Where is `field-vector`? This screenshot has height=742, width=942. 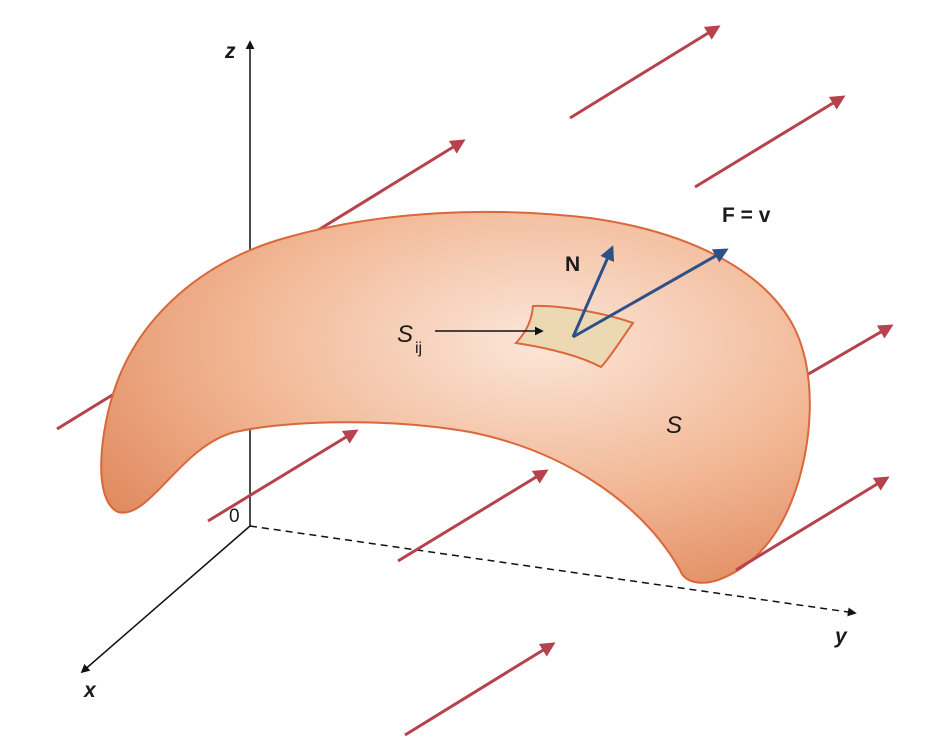
field-vector is located at coordinates (650, 293).